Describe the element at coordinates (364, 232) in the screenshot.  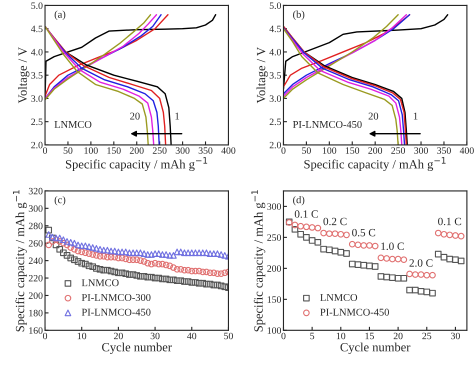
I see `annotation: 0.5 C` at that location.